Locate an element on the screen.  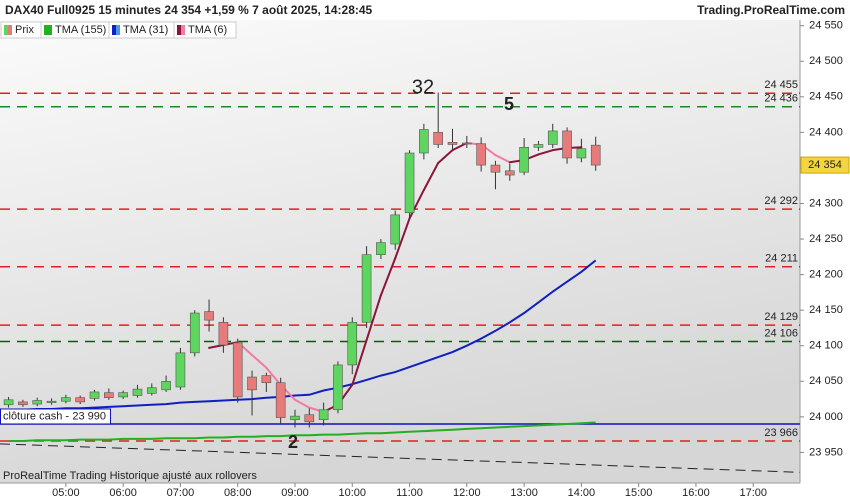
x-tick-label: 14:00 is located at coordinates (582, 493).